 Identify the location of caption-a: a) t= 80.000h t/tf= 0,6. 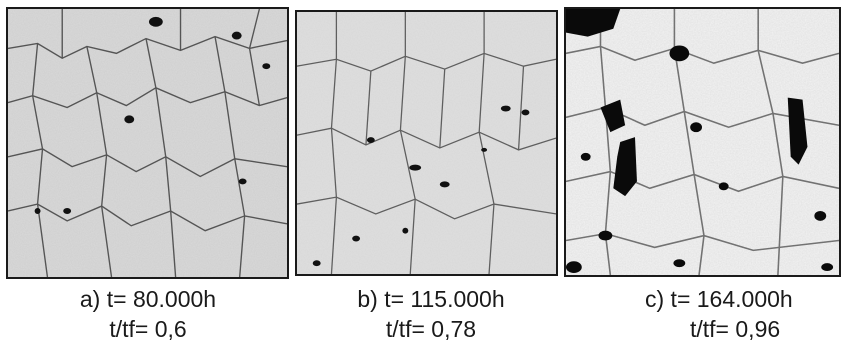
(148, 314).